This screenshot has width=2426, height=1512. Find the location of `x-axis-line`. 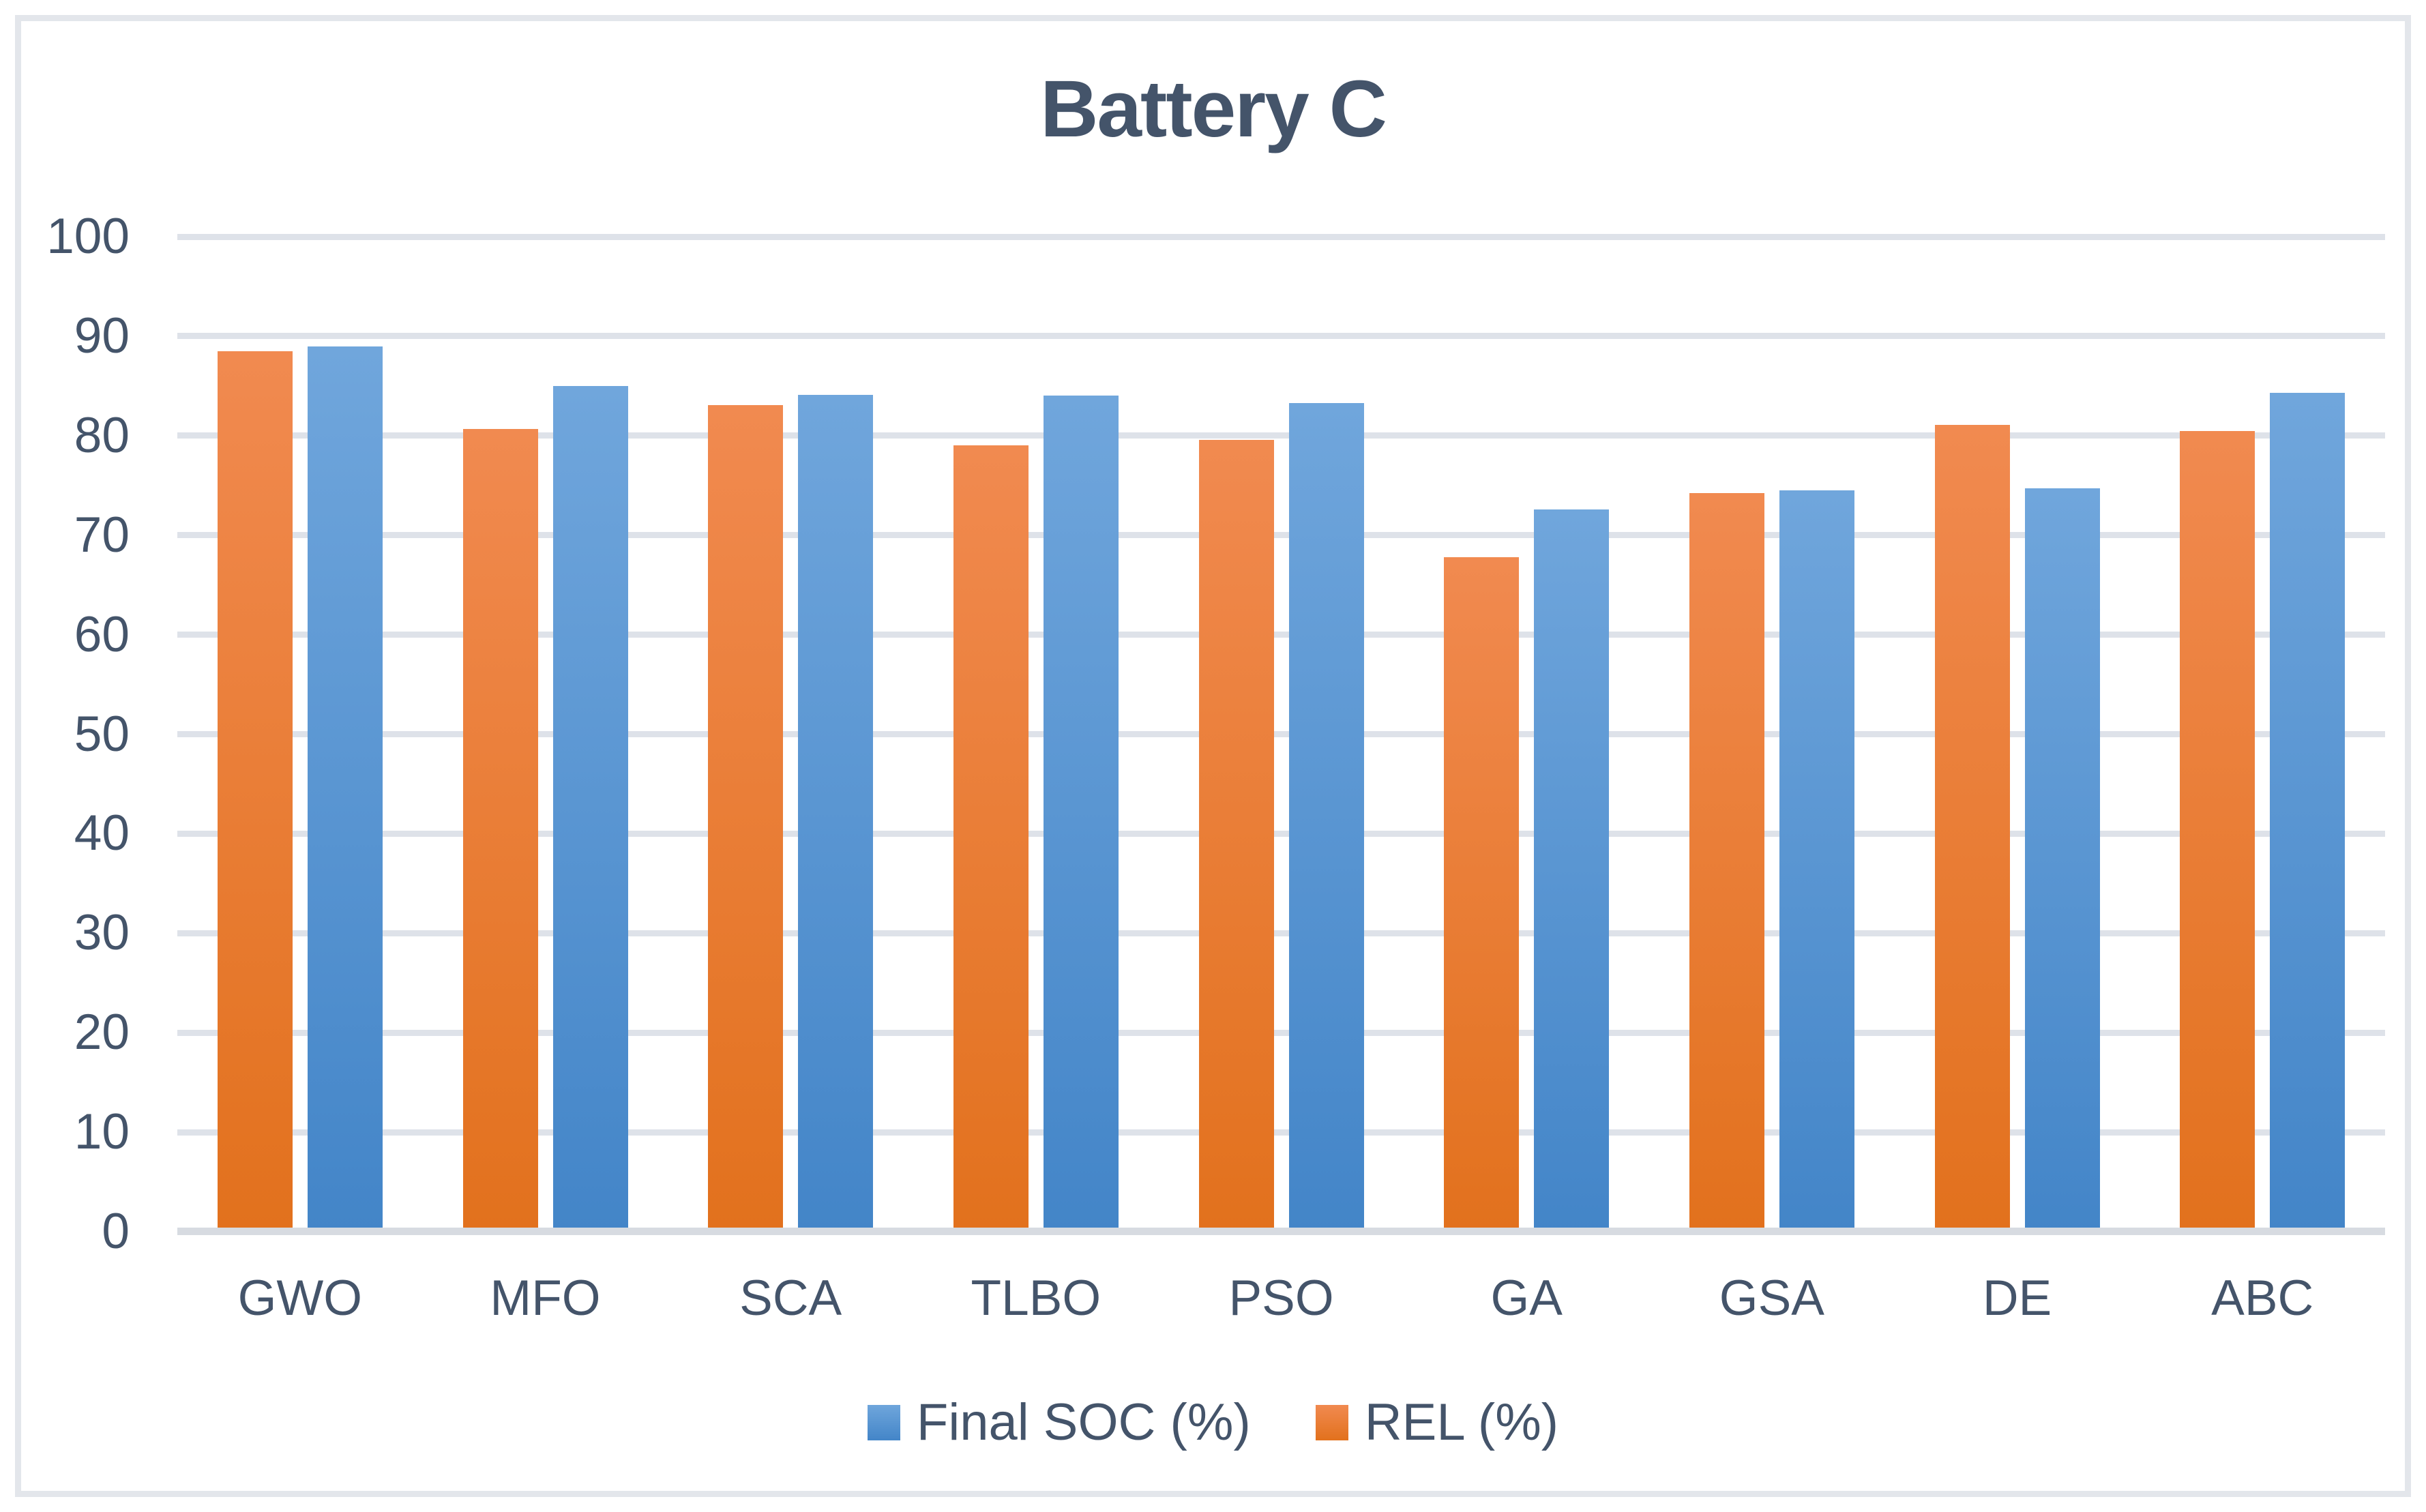

x-axis-line is located at coordinates (1281, 1231).